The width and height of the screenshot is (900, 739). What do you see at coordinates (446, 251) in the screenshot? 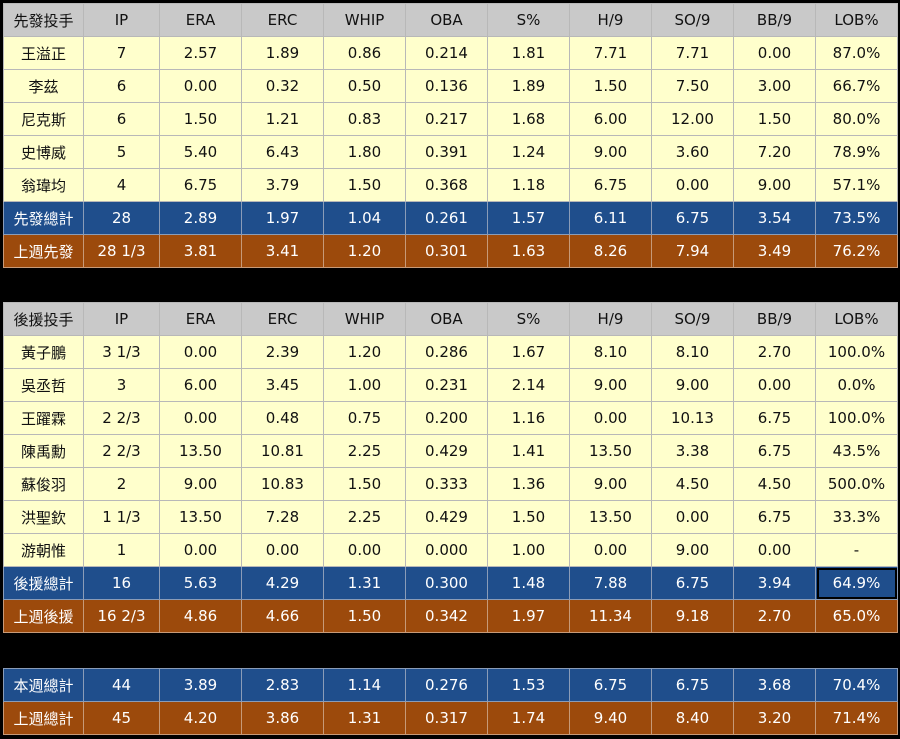
I see `table-cell: 0.301` at bounding box center [446, 251].